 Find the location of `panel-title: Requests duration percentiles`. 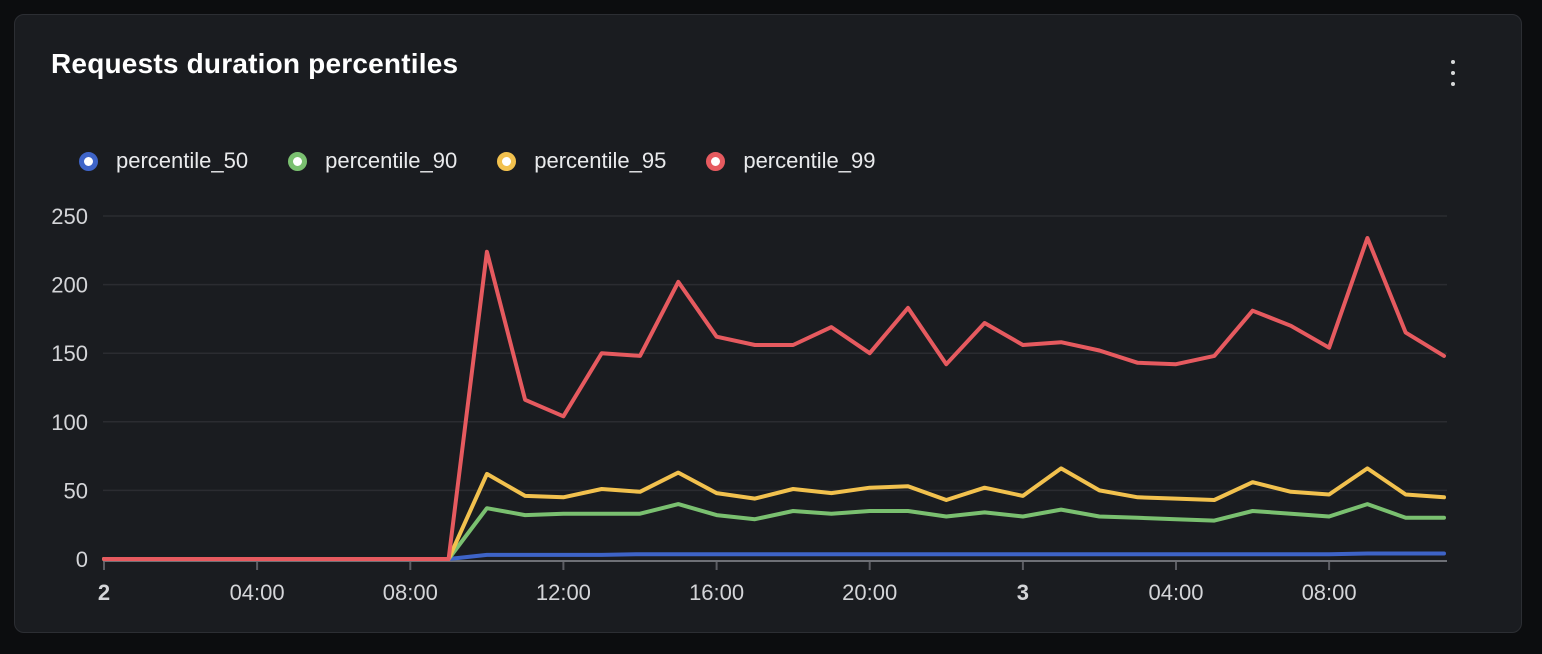

panel-title: Requests duration percentiles is located at coordinates (255, 63).